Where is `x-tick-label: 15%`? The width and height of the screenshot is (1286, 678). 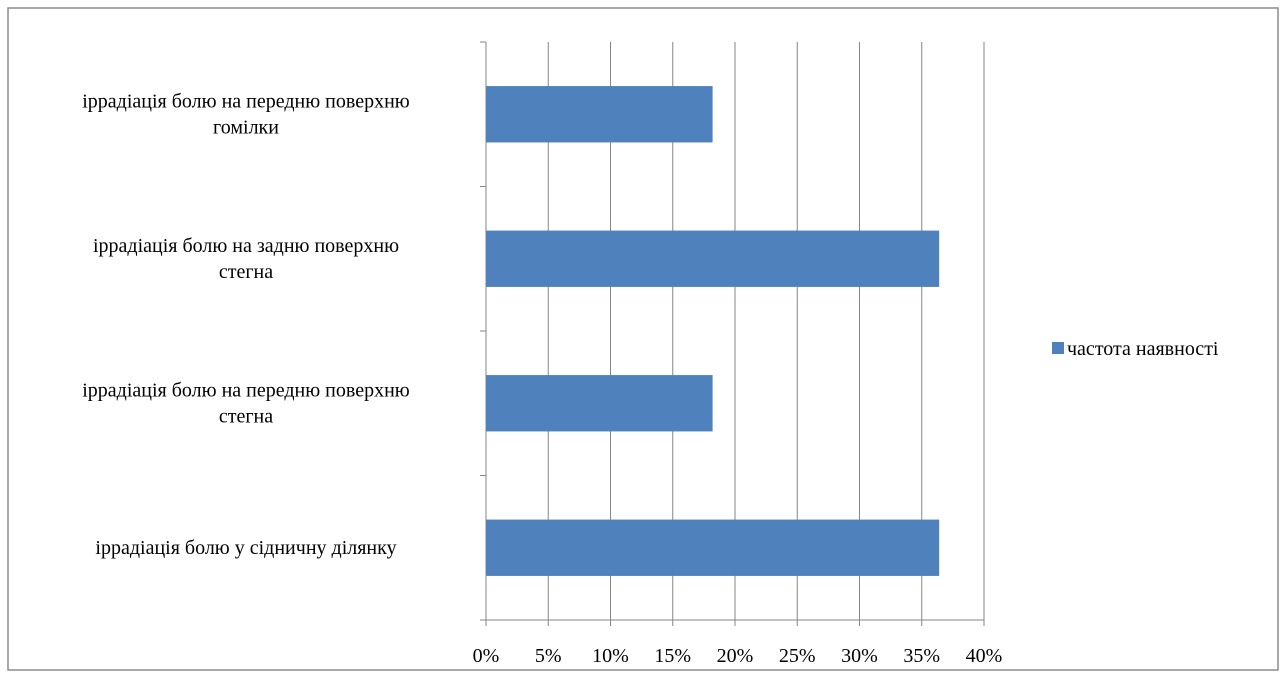 x-tick-label: 15% is located at coordinates (672, 656).